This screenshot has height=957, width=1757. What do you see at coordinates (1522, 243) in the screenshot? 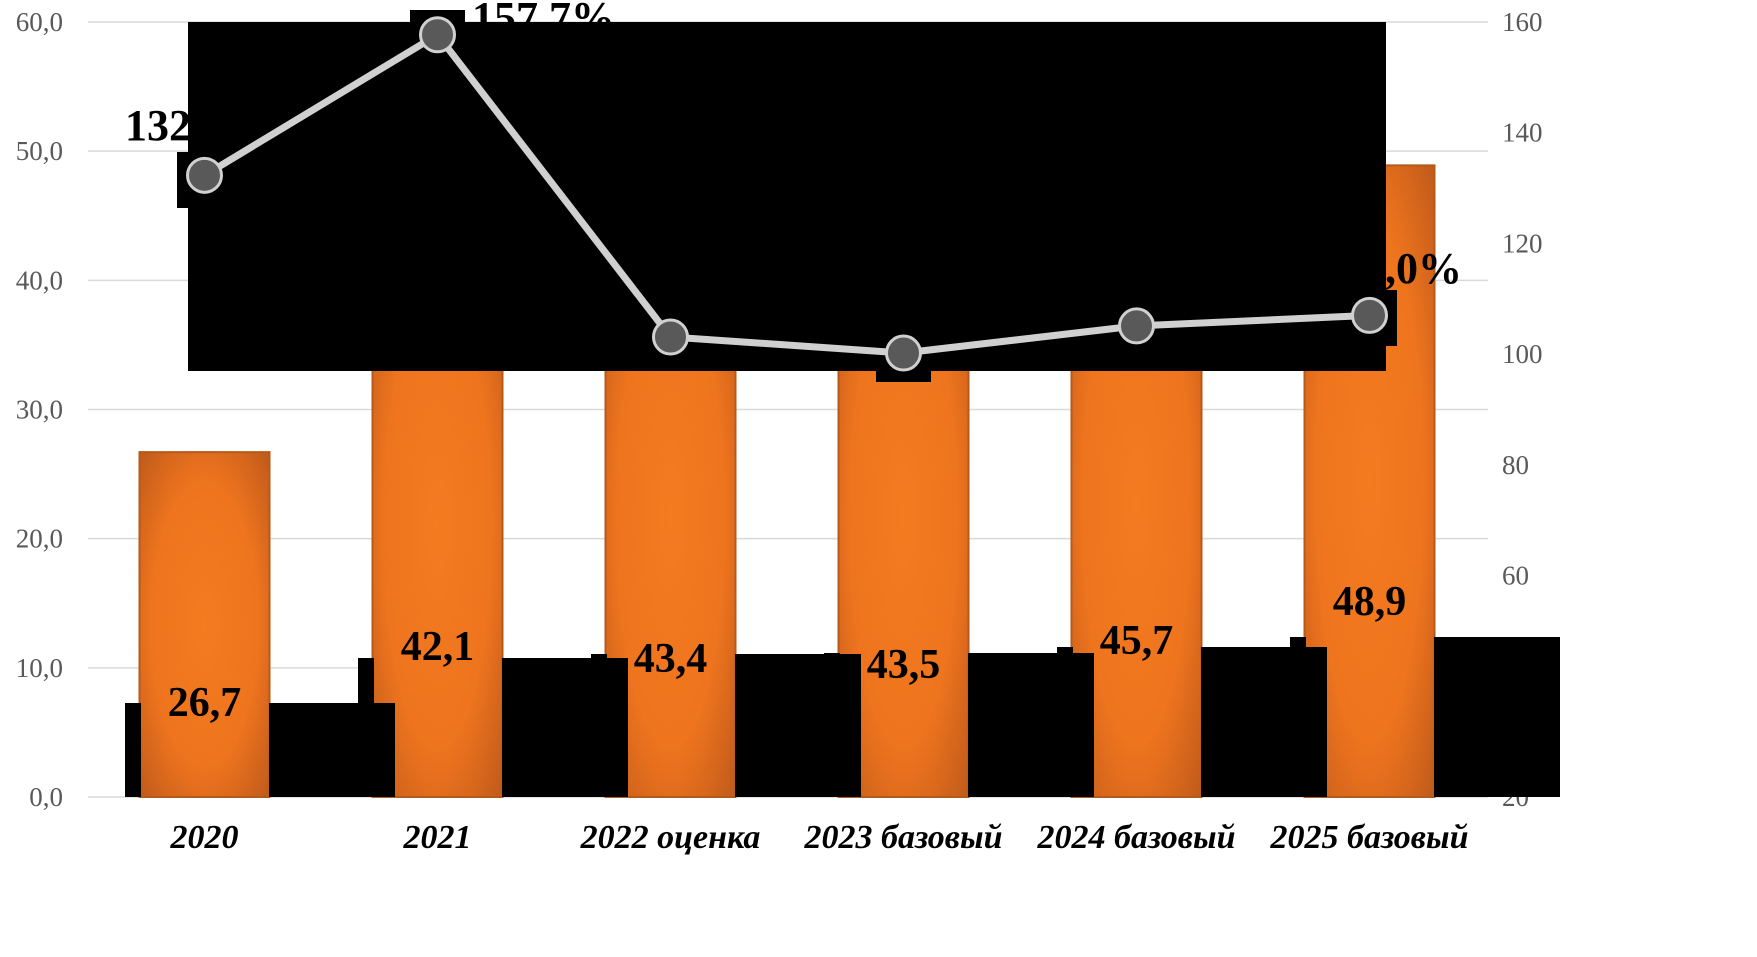
I see `right-tick-label: 120` at bounding box center [1522, 243].